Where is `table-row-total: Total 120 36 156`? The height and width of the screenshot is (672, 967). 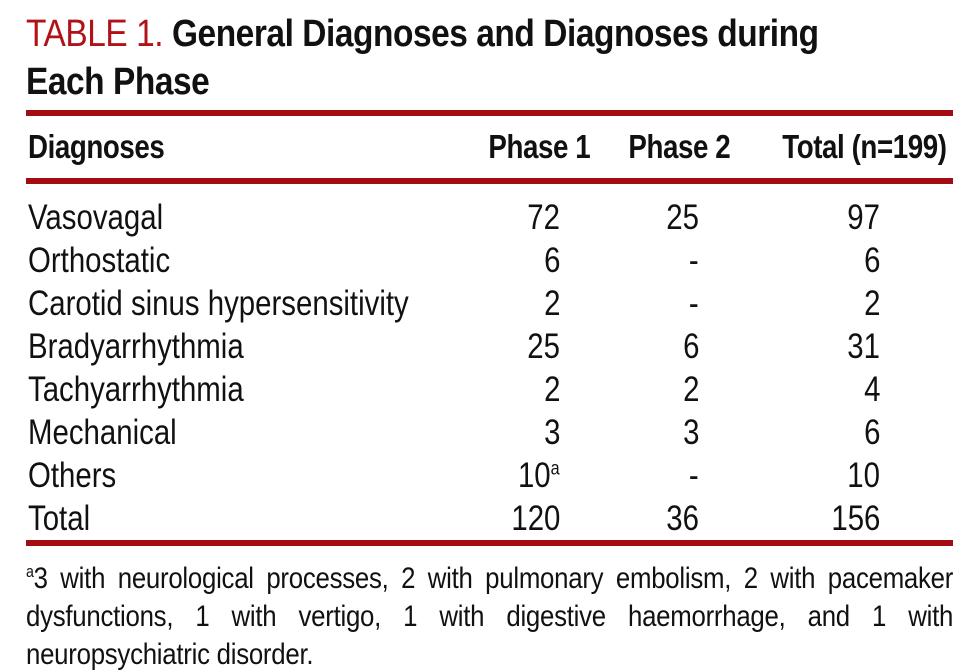
table-row-total: Total 120 36 156 is located at coordinates (489, 518).